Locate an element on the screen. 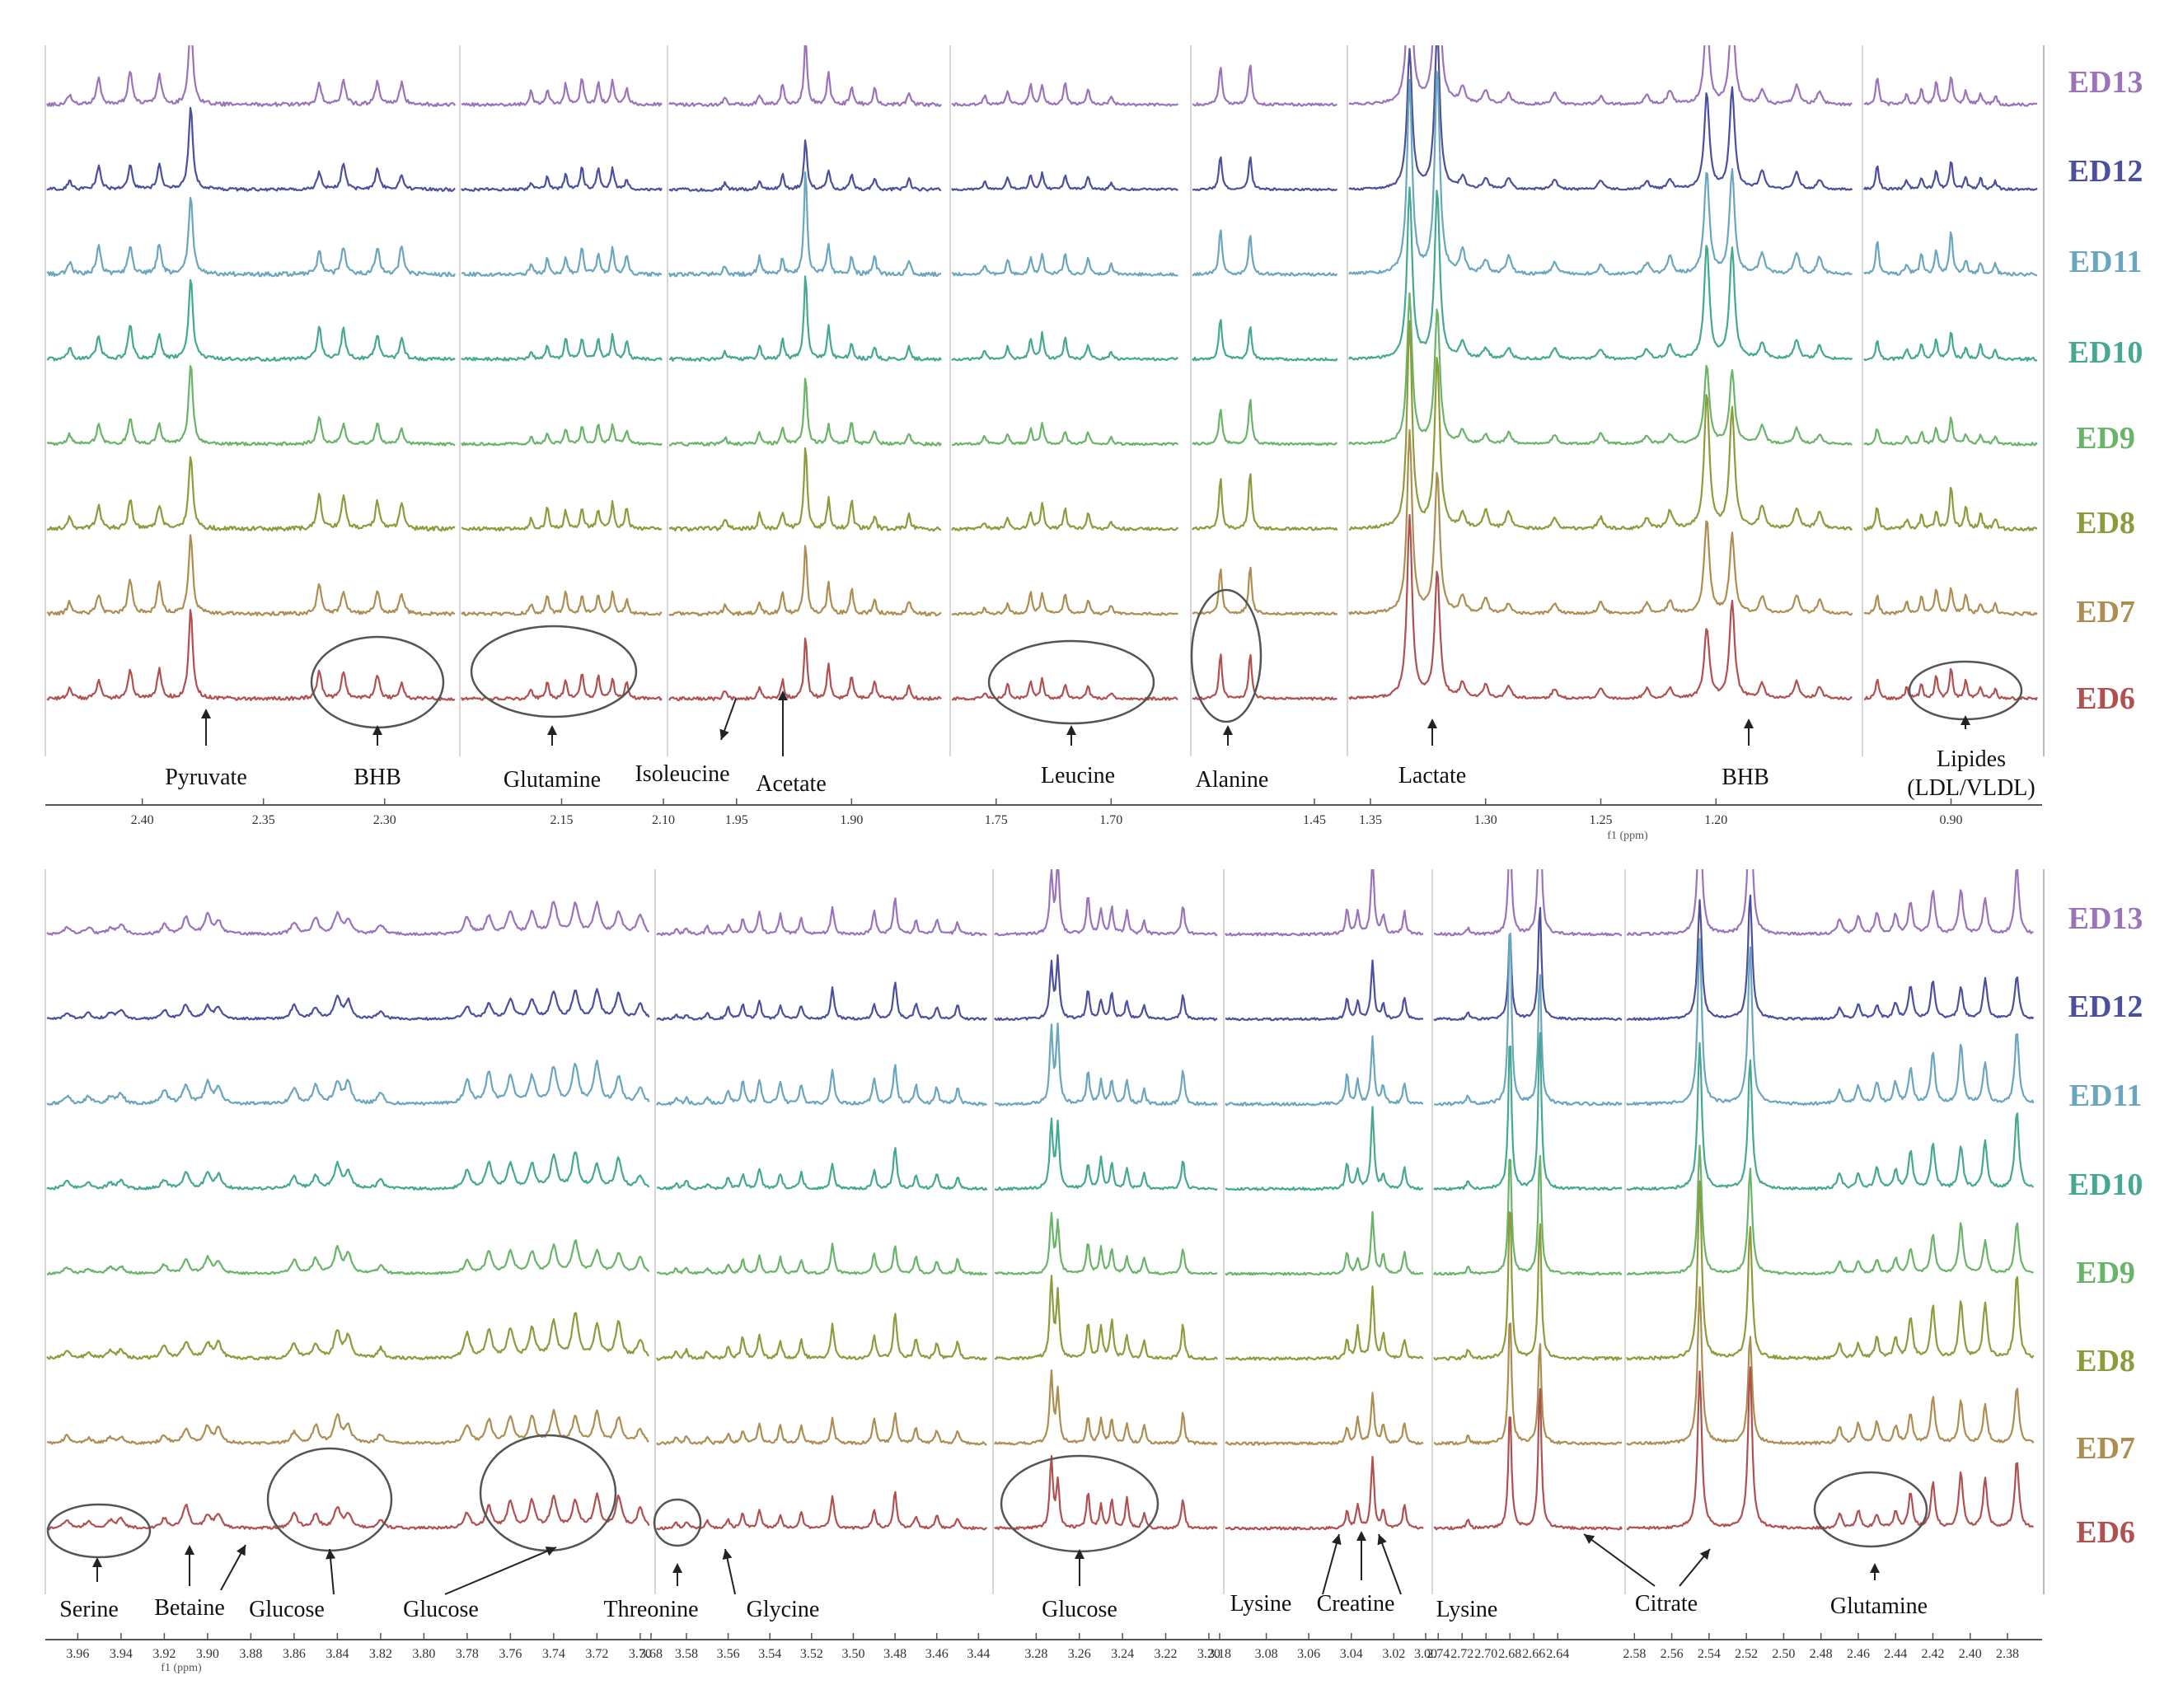  x-tick-label: 3.94 is located at coordinates (122, 1654).